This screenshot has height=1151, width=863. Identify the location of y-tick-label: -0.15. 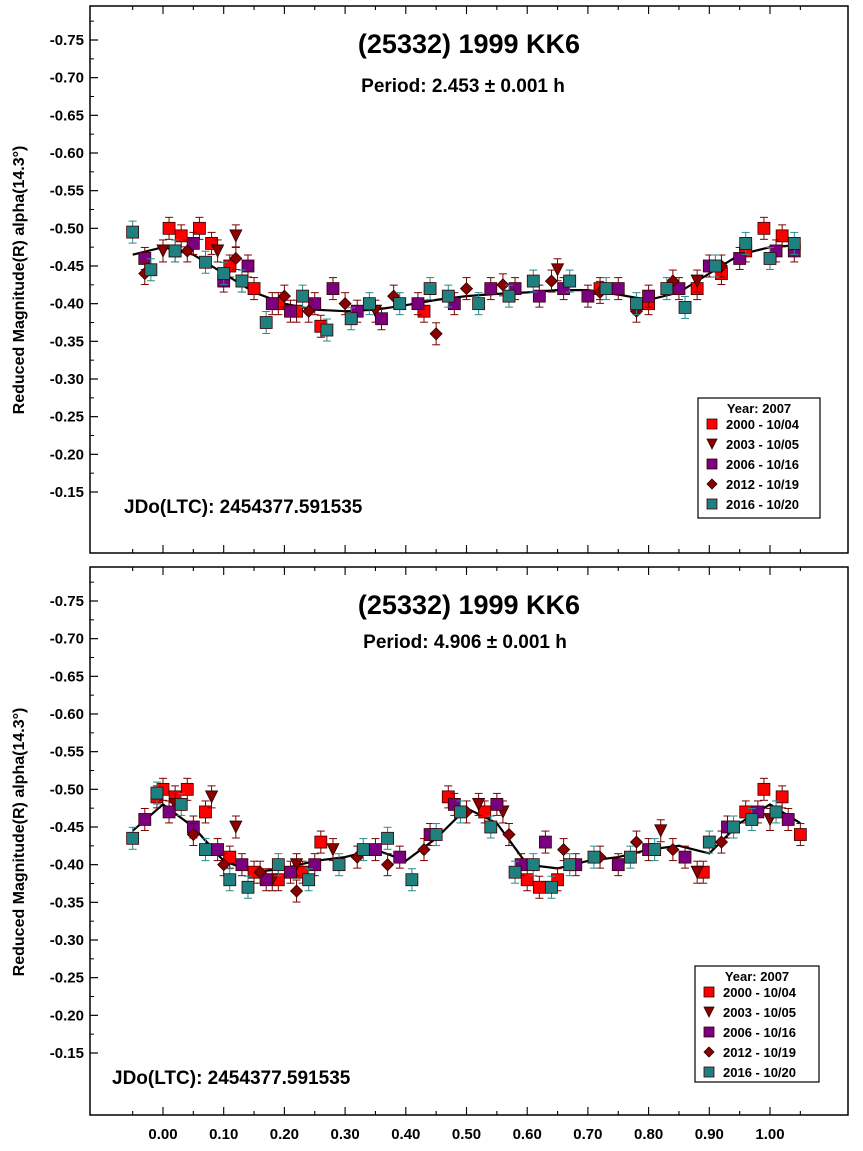
(67, 492).